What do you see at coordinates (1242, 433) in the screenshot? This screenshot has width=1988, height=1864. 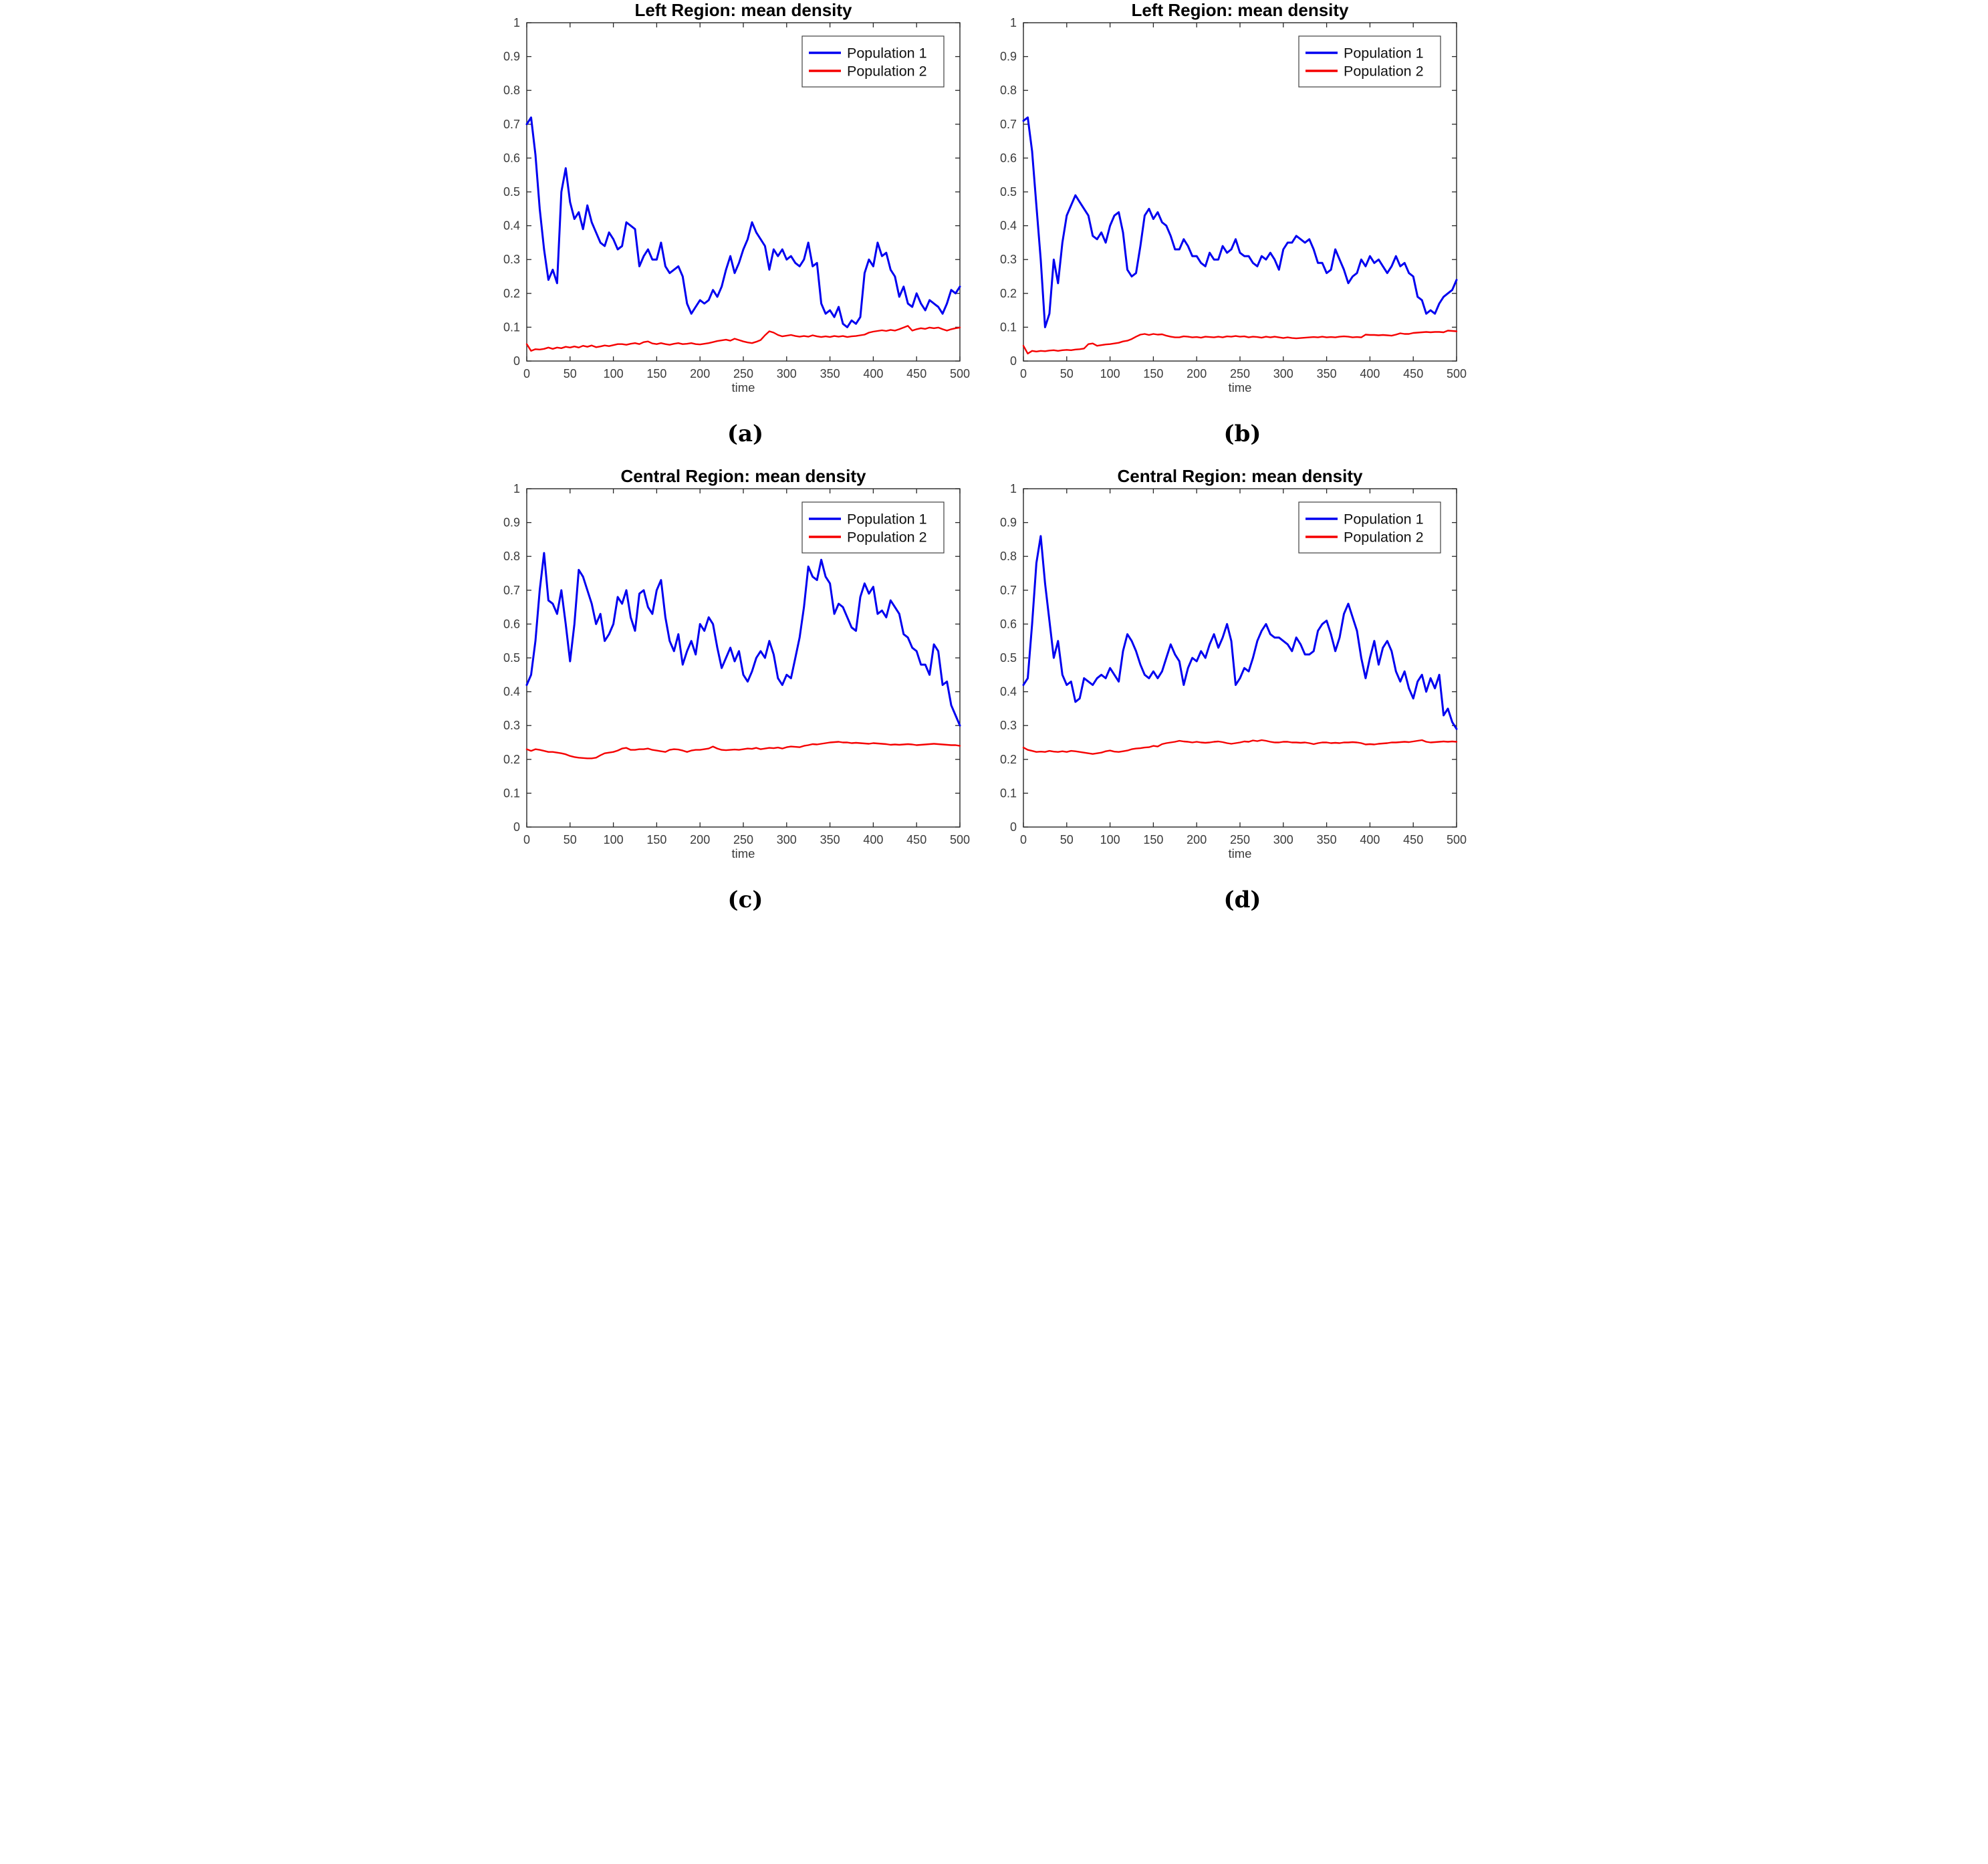 I see `subfigure-label-b: (b)` at bounding box center [1242, 433].